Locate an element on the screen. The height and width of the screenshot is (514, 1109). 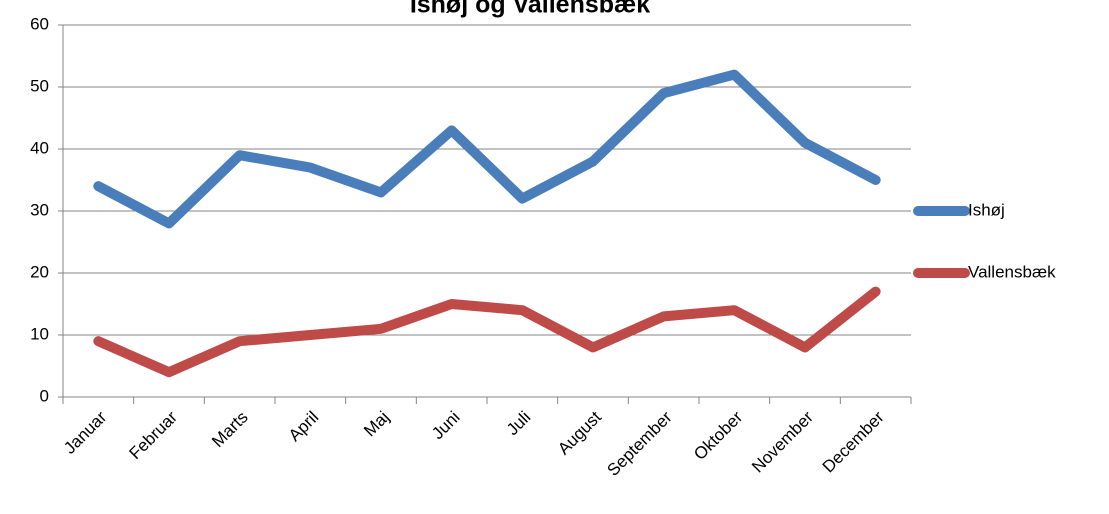
y-tick-label: 60 is located at coordinates (39, 23).